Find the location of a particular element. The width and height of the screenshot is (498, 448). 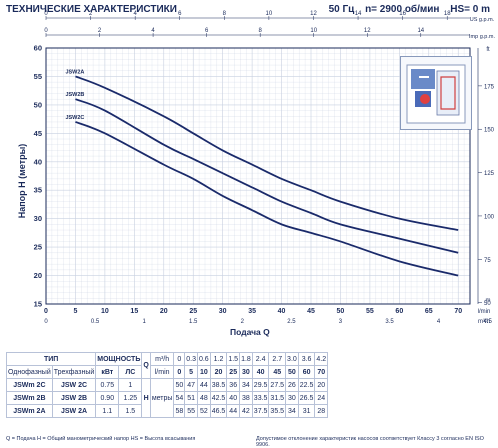

h-cell: 37.5 is located at coordinates (260, 411).